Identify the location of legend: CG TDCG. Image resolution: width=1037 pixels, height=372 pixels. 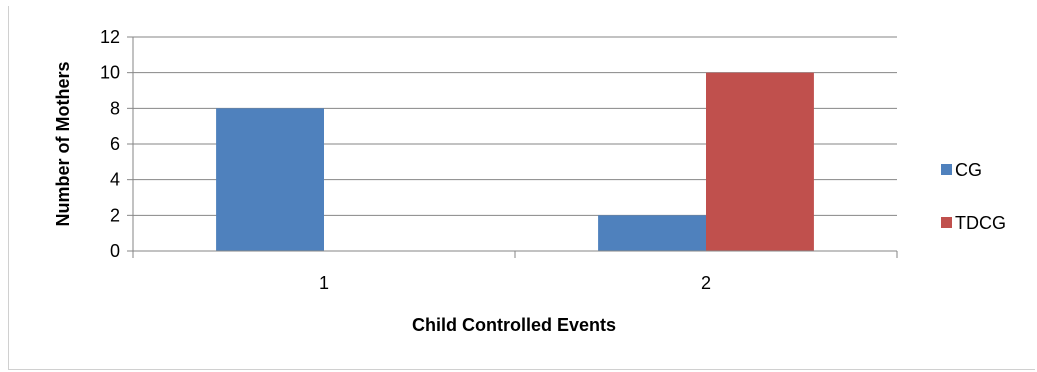
(973, 196).